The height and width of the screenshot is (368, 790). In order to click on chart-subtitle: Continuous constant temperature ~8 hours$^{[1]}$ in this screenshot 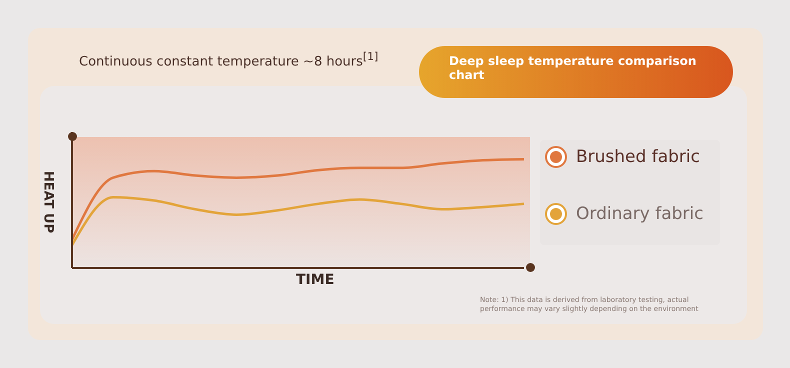, I will do `click(228, 60)`.